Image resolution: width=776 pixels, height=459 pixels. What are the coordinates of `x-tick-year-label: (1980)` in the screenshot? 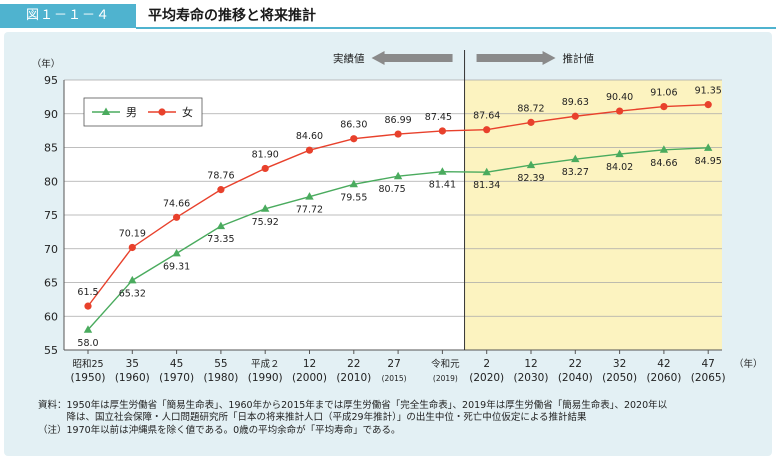 It's located at (220, 378).